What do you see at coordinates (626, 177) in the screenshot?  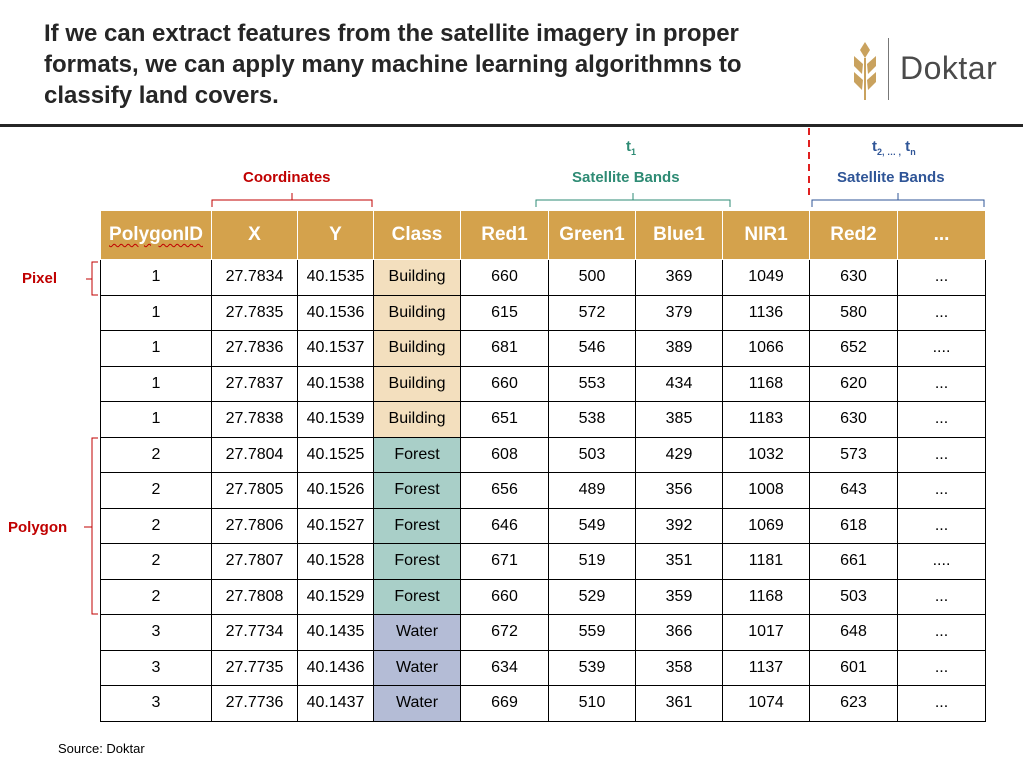 I see `satellite-bands-1-label: Satellite Bands` at bounding box center [626, 177].